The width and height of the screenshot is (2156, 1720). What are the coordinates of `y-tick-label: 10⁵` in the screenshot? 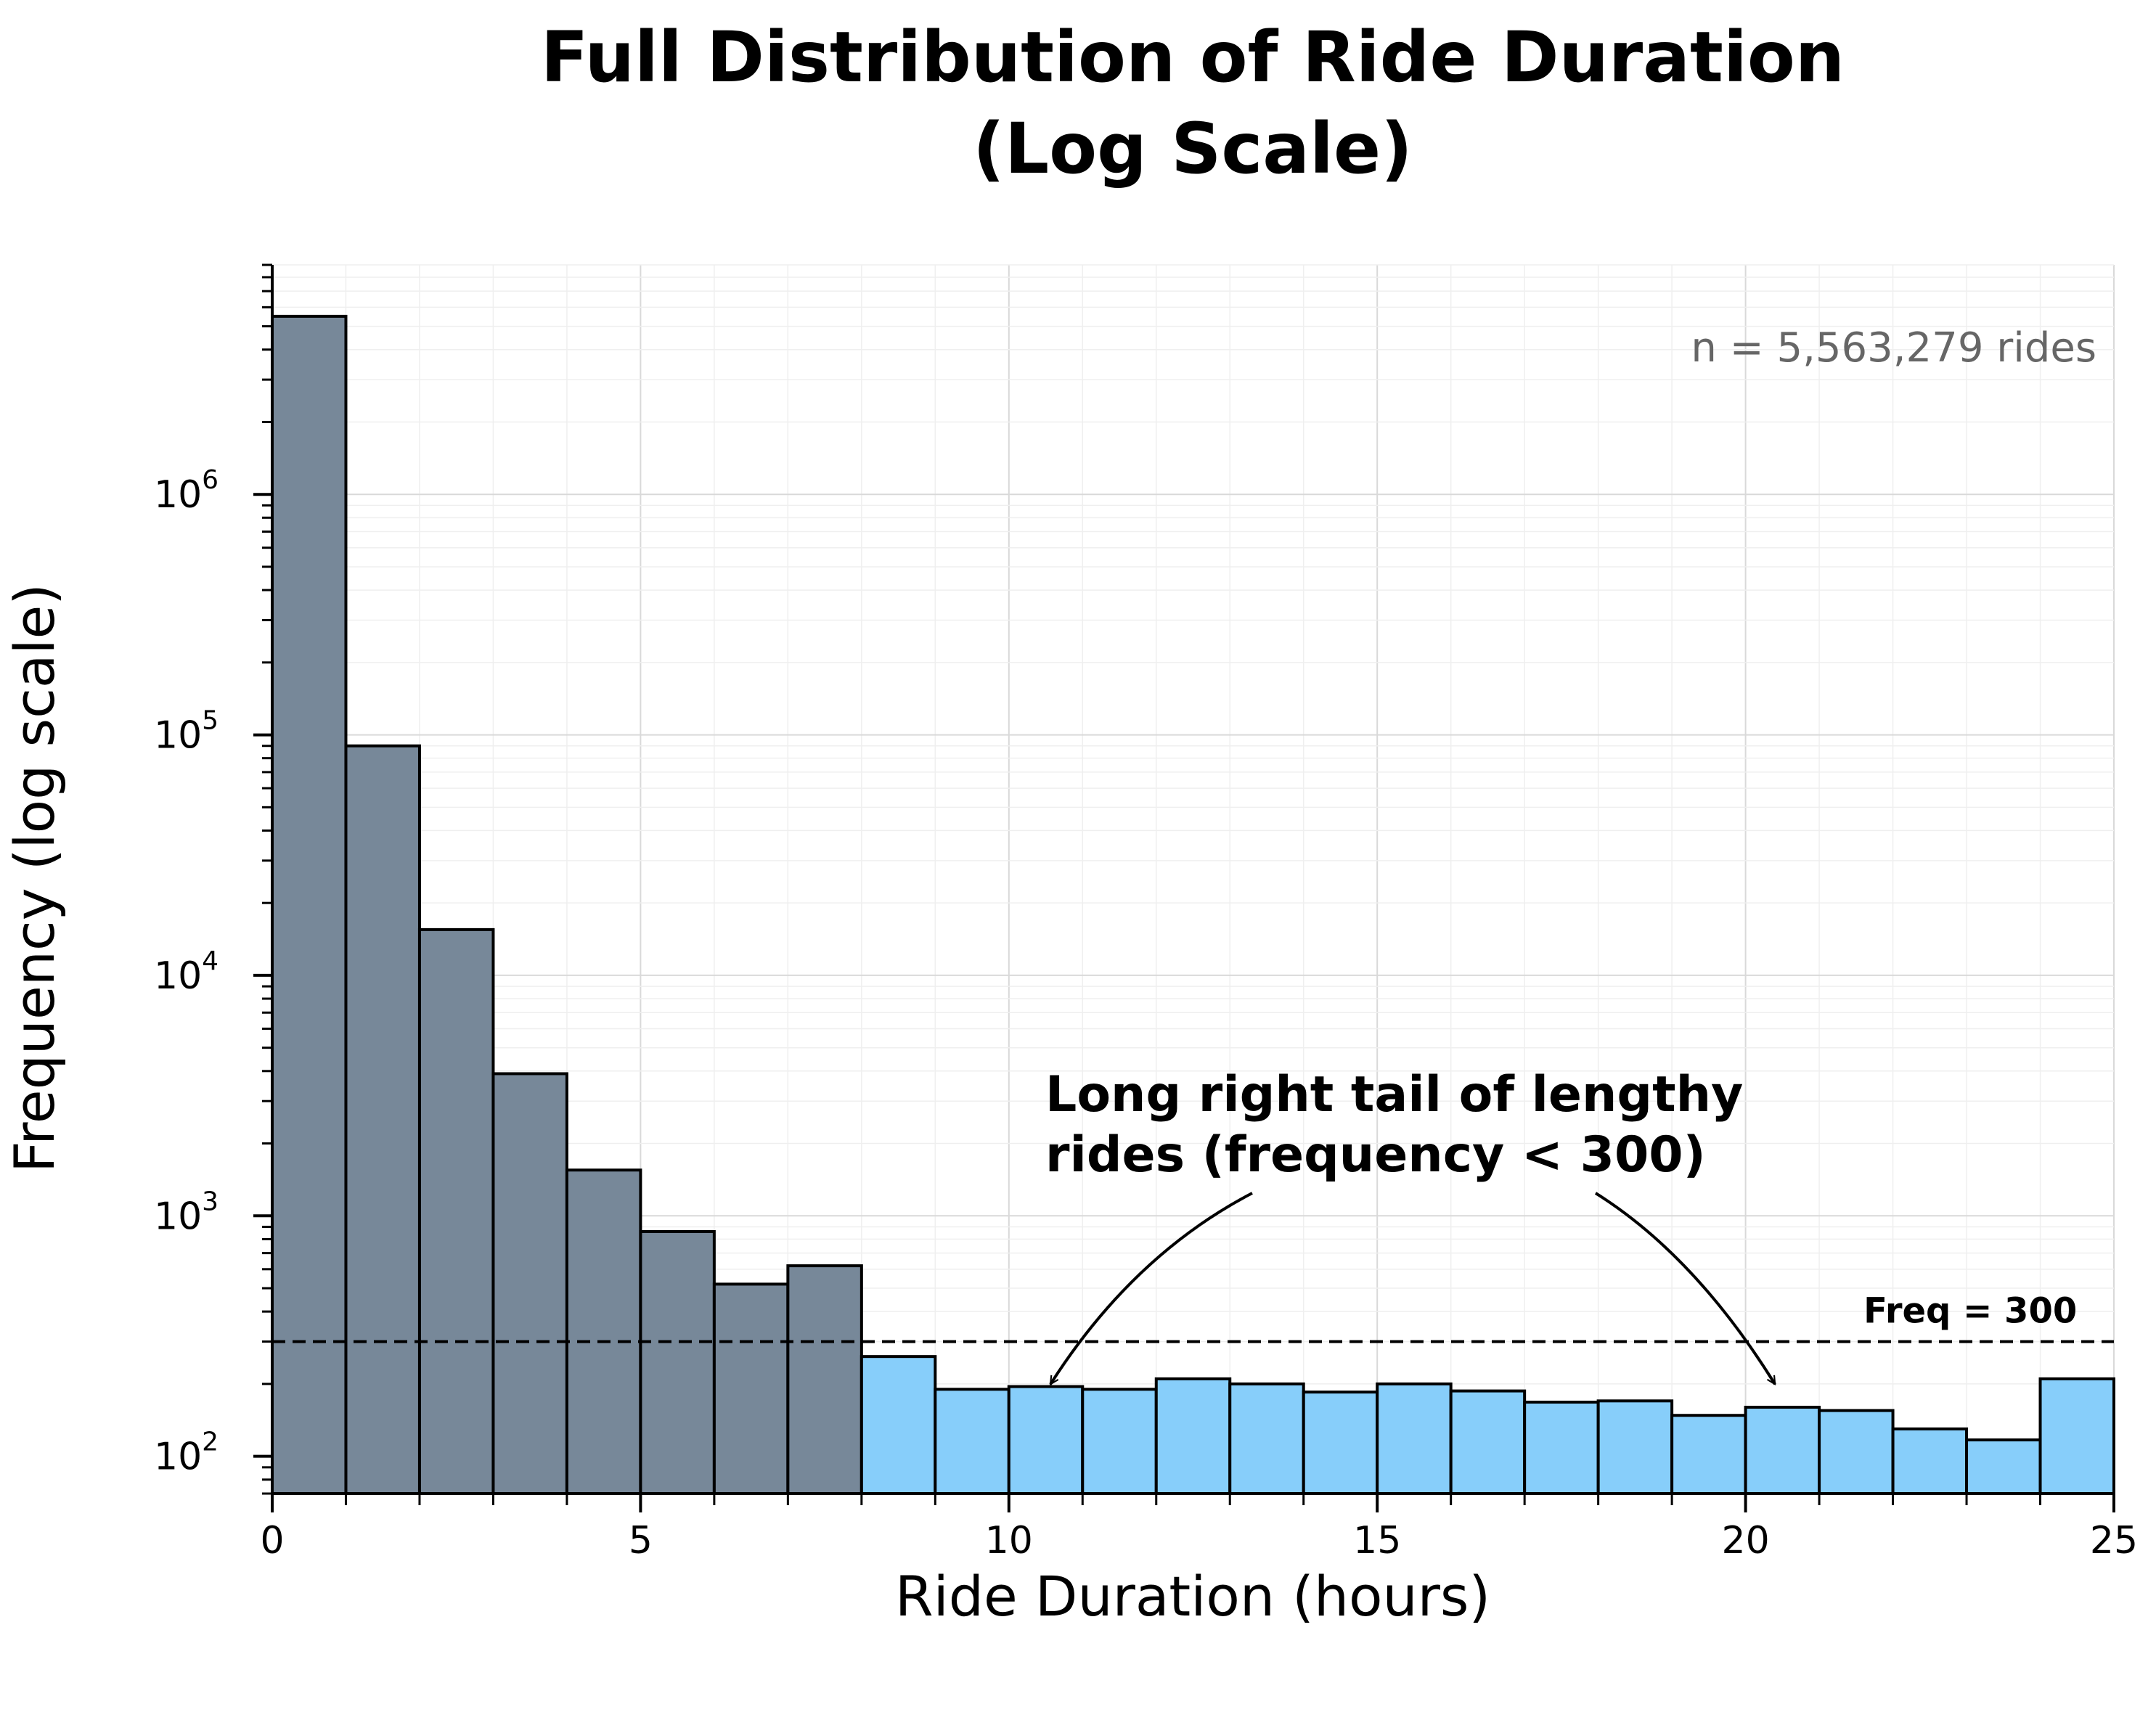 It's located at (187, 732).